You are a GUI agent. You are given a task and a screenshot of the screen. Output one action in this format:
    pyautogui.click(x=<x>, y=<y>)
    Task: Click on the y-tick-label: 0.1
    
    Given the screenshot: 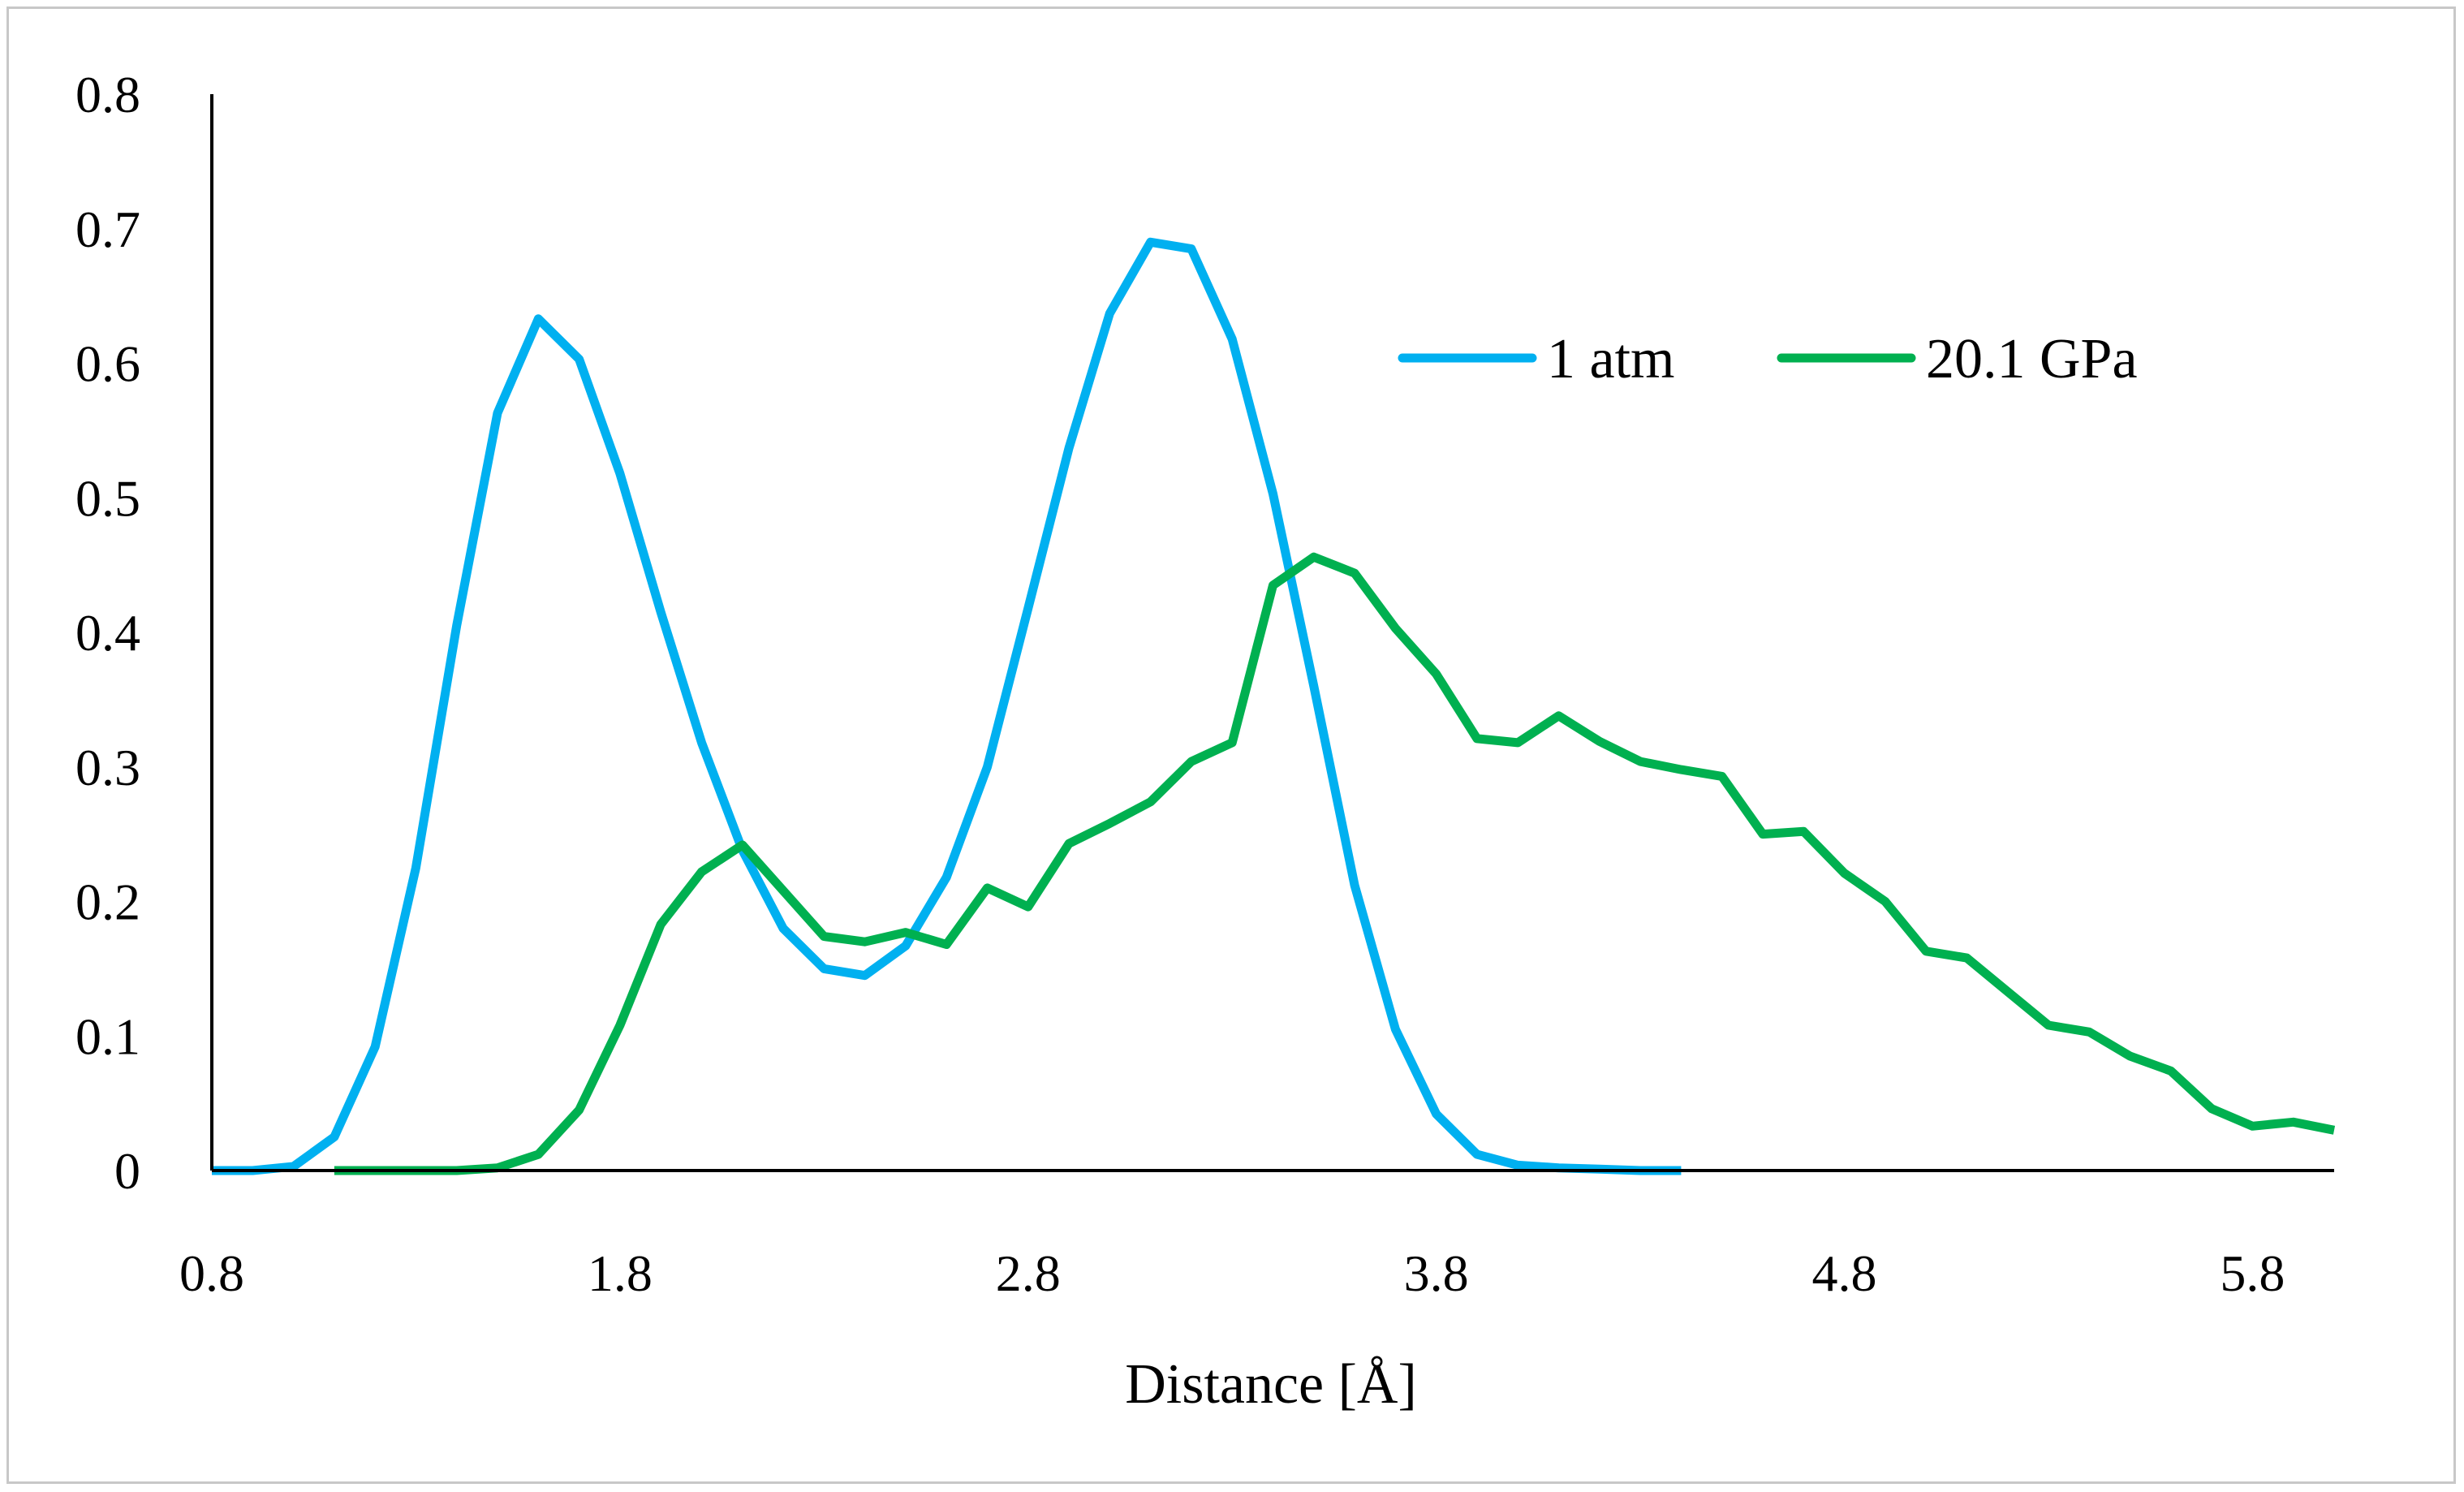 What is the action you would take?
    pyautogui.click(x=107, y=1036)
    